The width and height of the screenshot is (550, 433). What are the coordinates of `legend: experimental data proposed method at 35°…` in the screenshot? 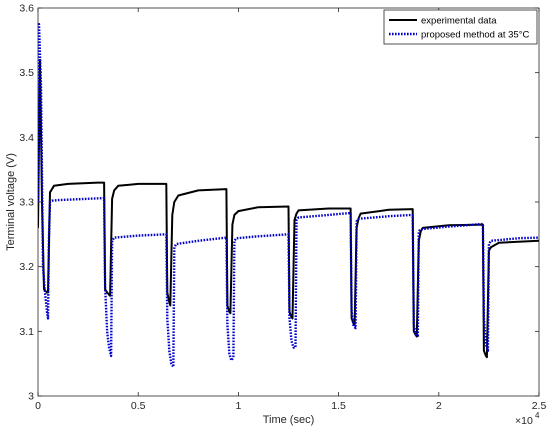 It's located at (460, 27).